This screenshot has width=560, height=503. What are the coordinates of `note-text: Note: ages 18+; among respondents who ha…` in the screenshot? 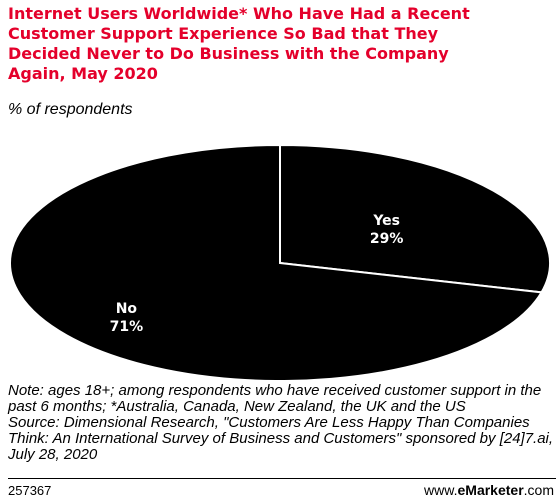 It's located at (275, 398).